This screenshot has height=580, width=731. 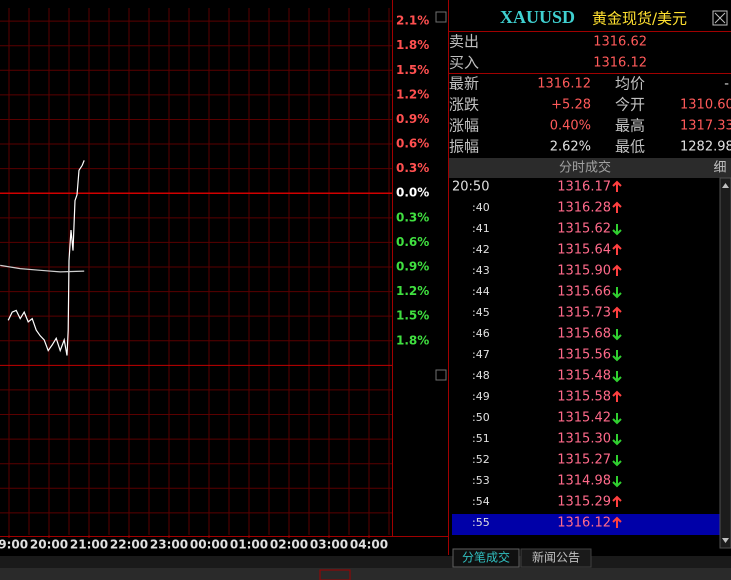 I want to click on y-tick-label: 2.1%, so click(x=412, y=21).